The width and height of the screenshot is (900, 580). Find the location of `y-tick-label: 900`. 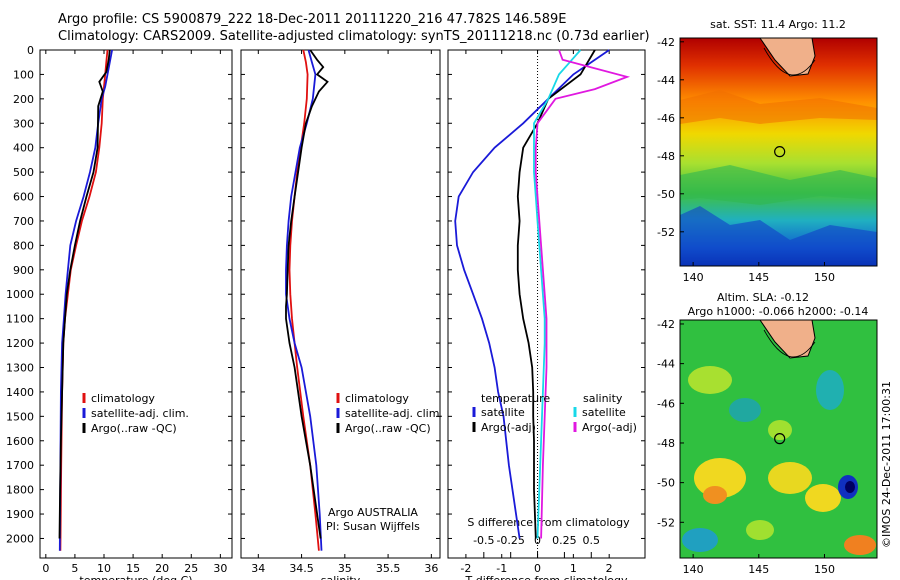

y-tick-label: 900 is located at coordinates (23, 270).